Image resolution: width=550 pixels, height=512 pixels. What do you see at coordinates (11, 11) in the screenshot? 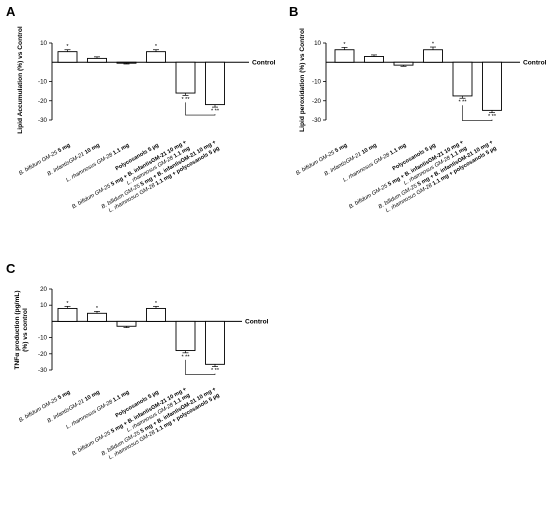
I see `panel-letter: A` at bounding box center [11, 11].